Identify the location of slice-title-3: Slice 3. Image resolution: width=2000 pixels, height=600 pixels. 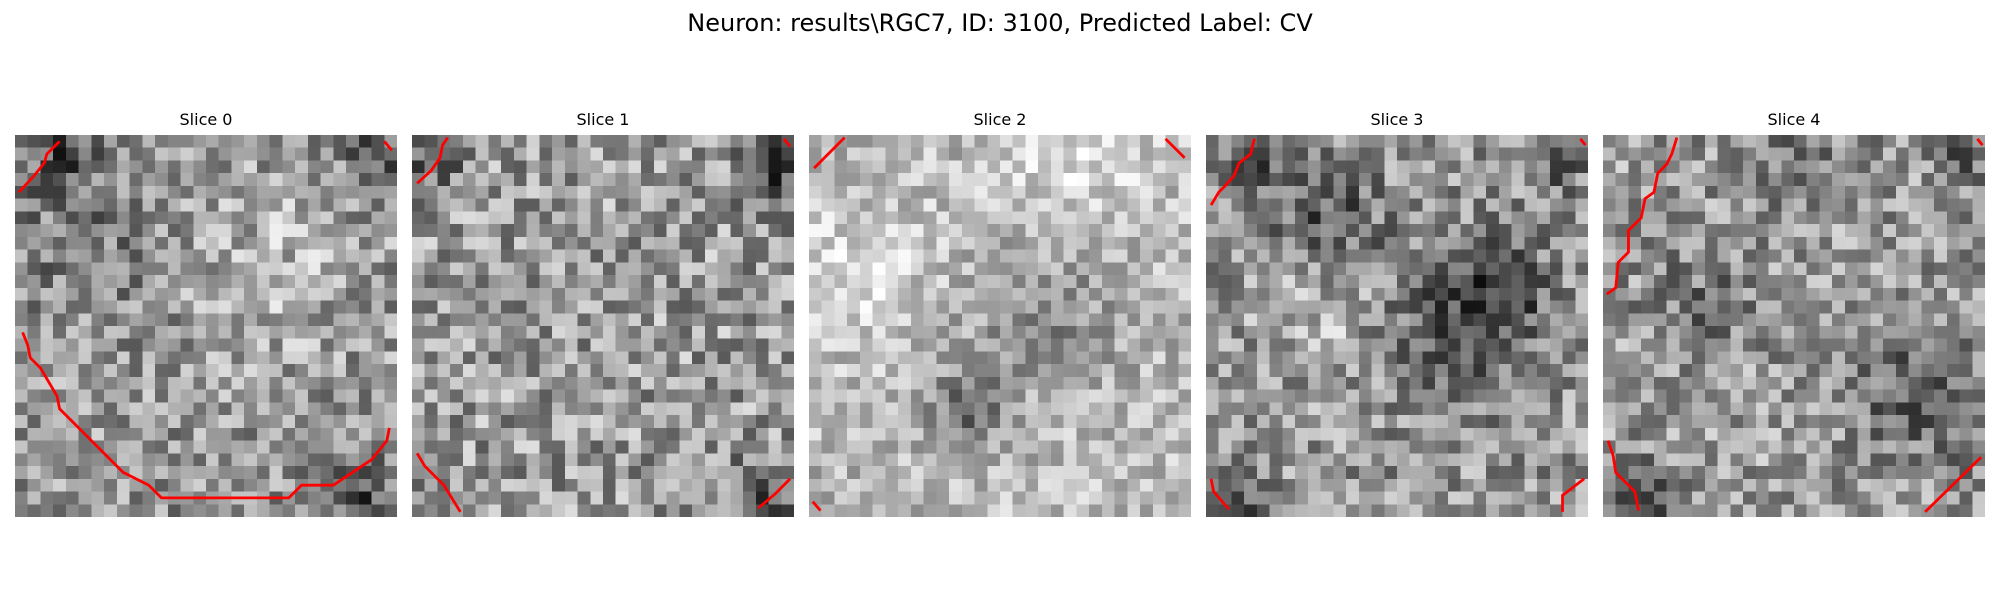
(1397, 119).